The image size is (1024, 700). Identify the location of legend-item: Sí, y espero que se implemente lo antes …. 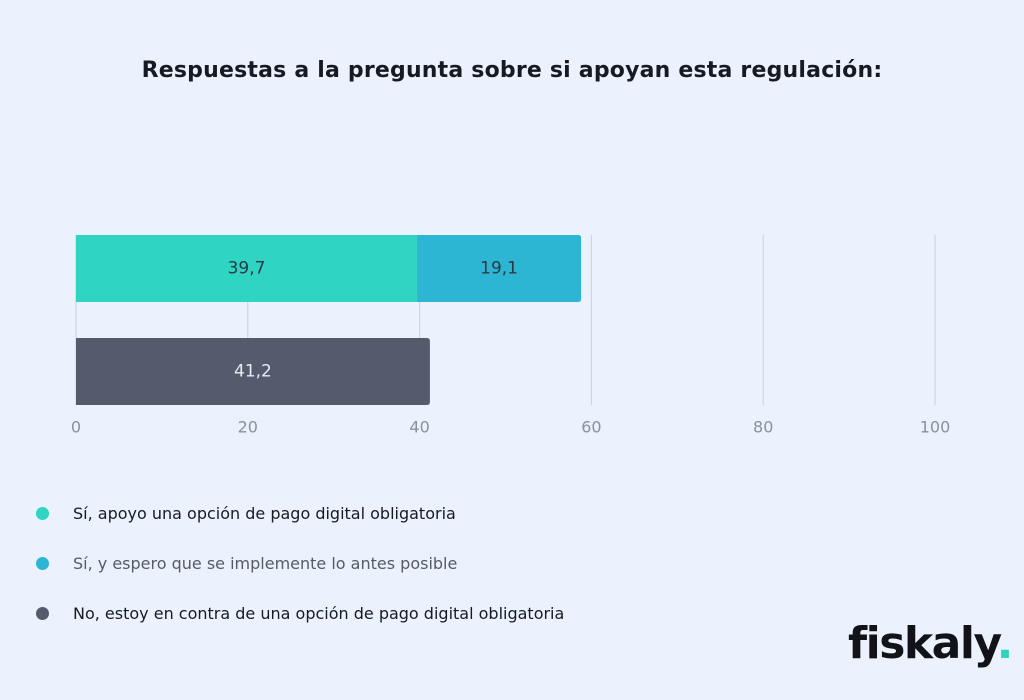
(300, 563).